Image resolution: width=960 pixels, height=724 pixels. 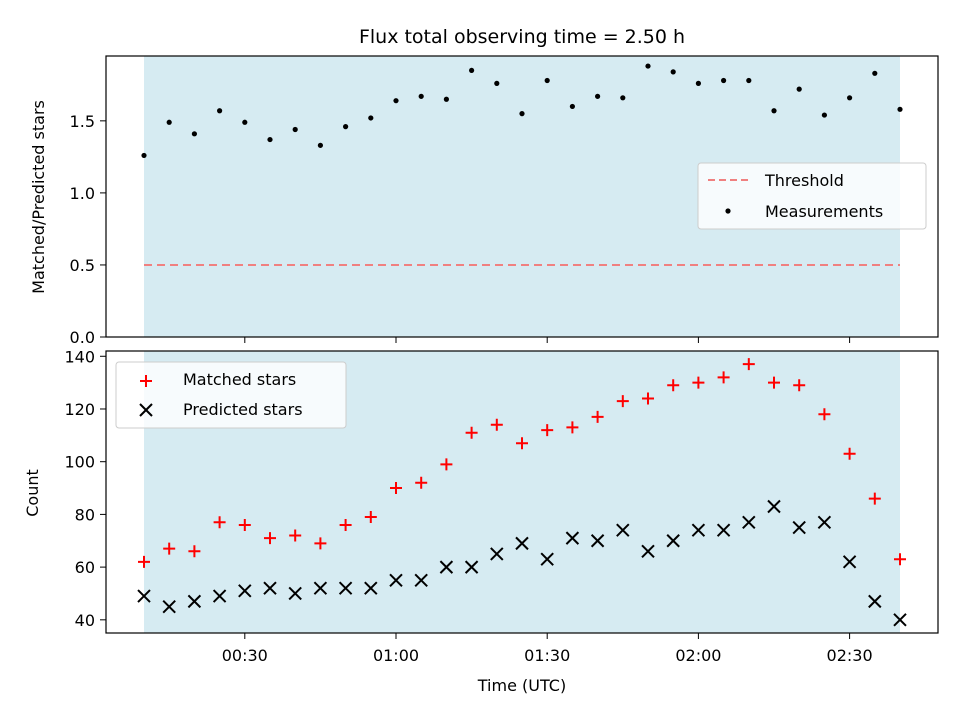 I want to click on legend-measurements-label: Measurements, so click(x=824, y=211).